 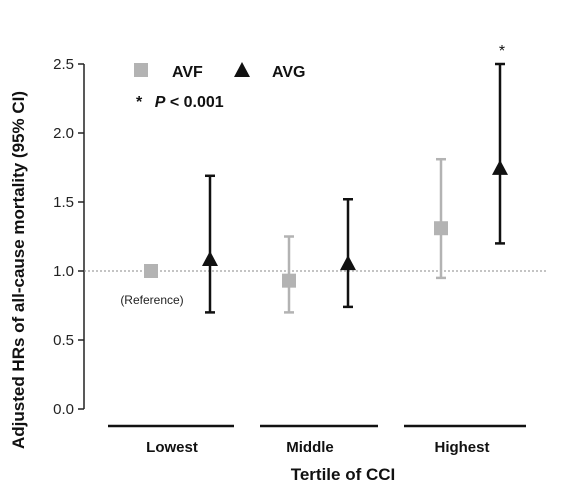 I want to click on y-tick-label: 0.5, so click(x=63, y=340).